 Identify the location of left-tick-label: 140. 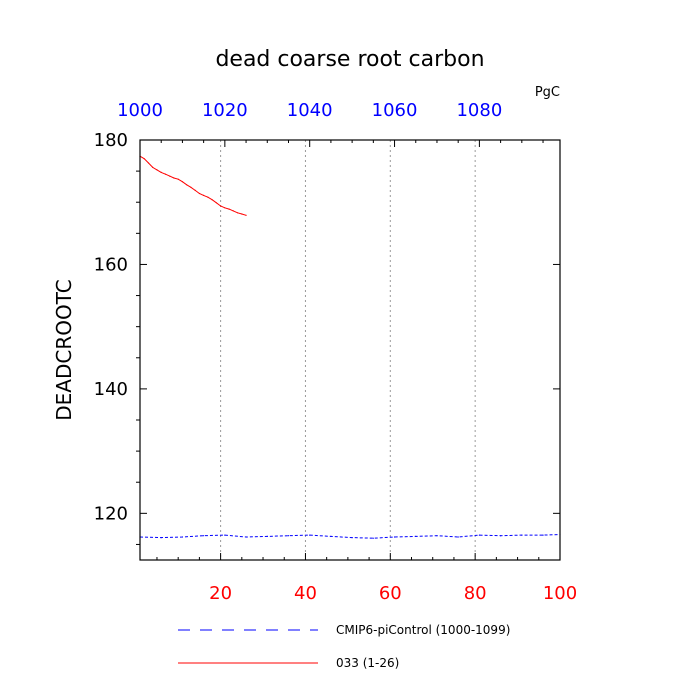
(111, 389).